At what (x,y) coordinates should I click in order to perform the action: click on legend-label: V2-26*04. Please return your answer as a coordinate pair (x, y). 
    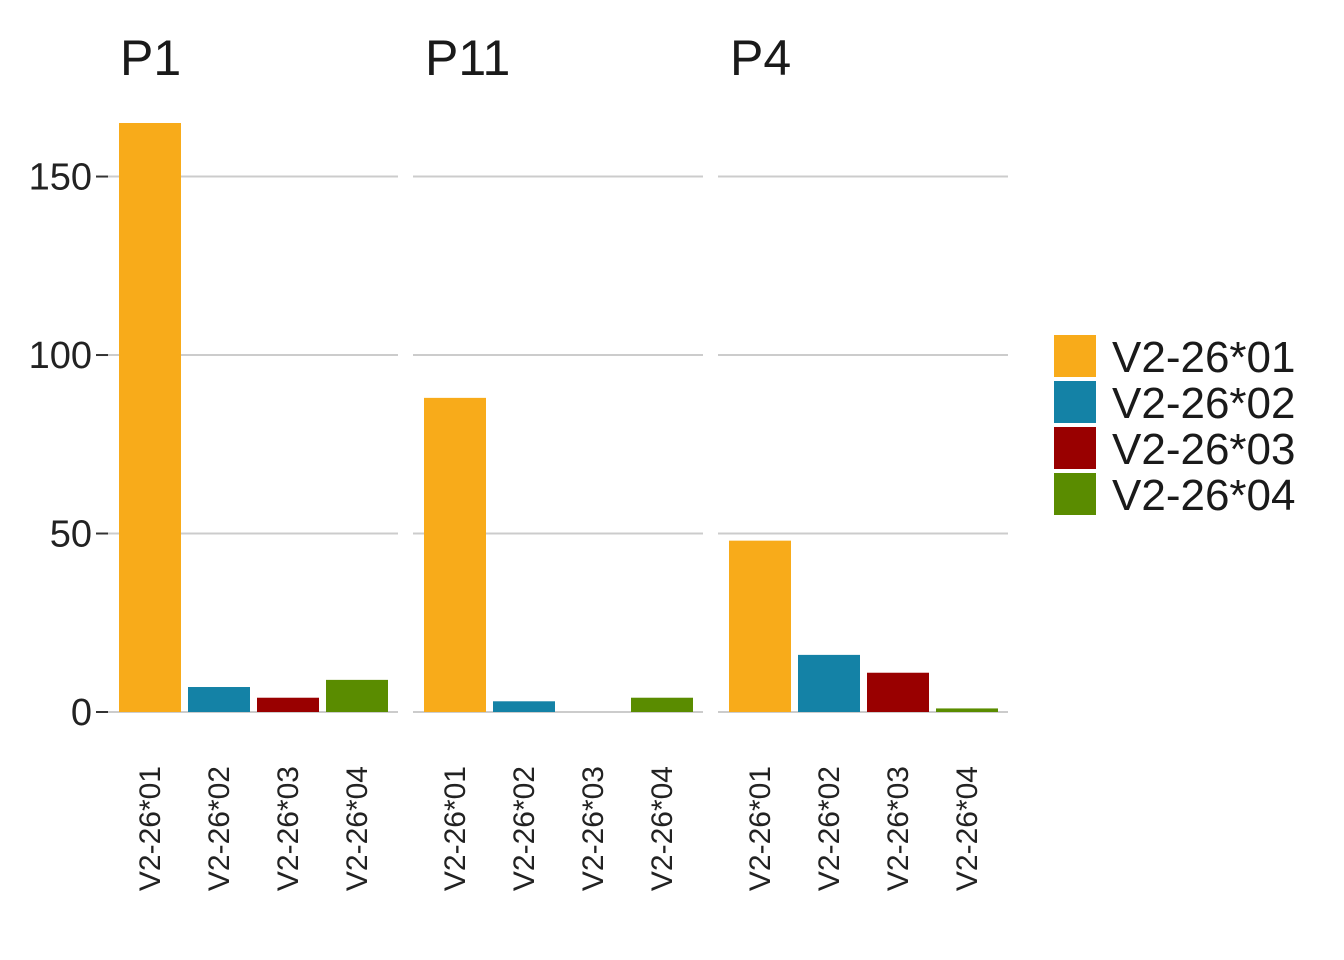
    Looking at the image, I should click on (1203, 495).